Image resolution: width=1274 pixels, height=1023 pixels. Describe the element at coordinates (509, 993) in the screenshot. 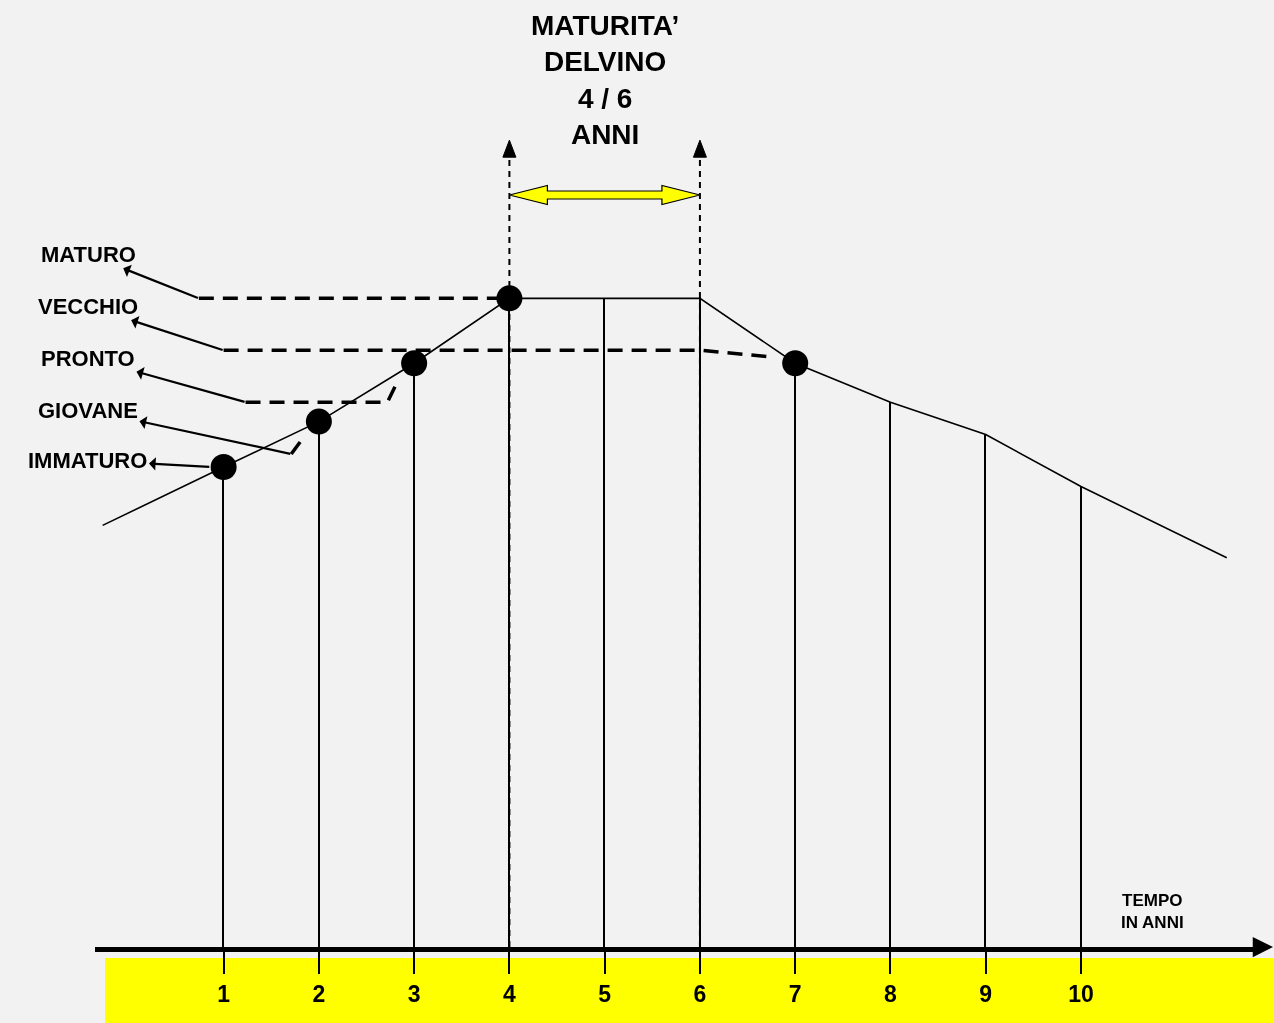

I see `x-tick-label: 4` at that location.